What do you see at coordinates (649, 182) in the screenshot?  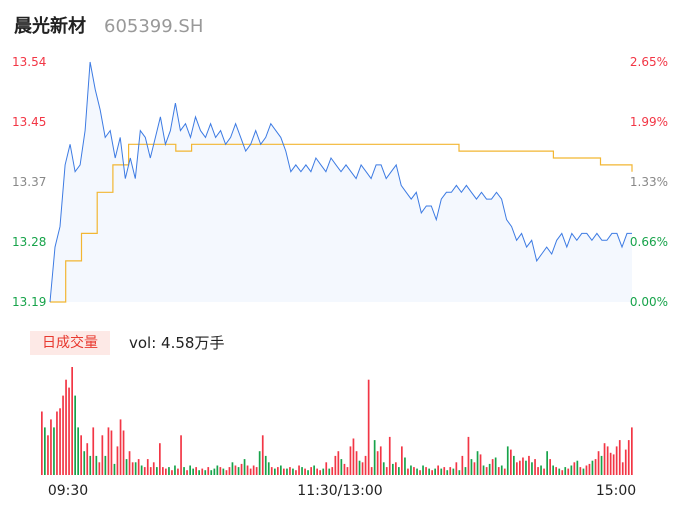 I see `y-tick-right: 1.33%` at bounding box center [649, 182].